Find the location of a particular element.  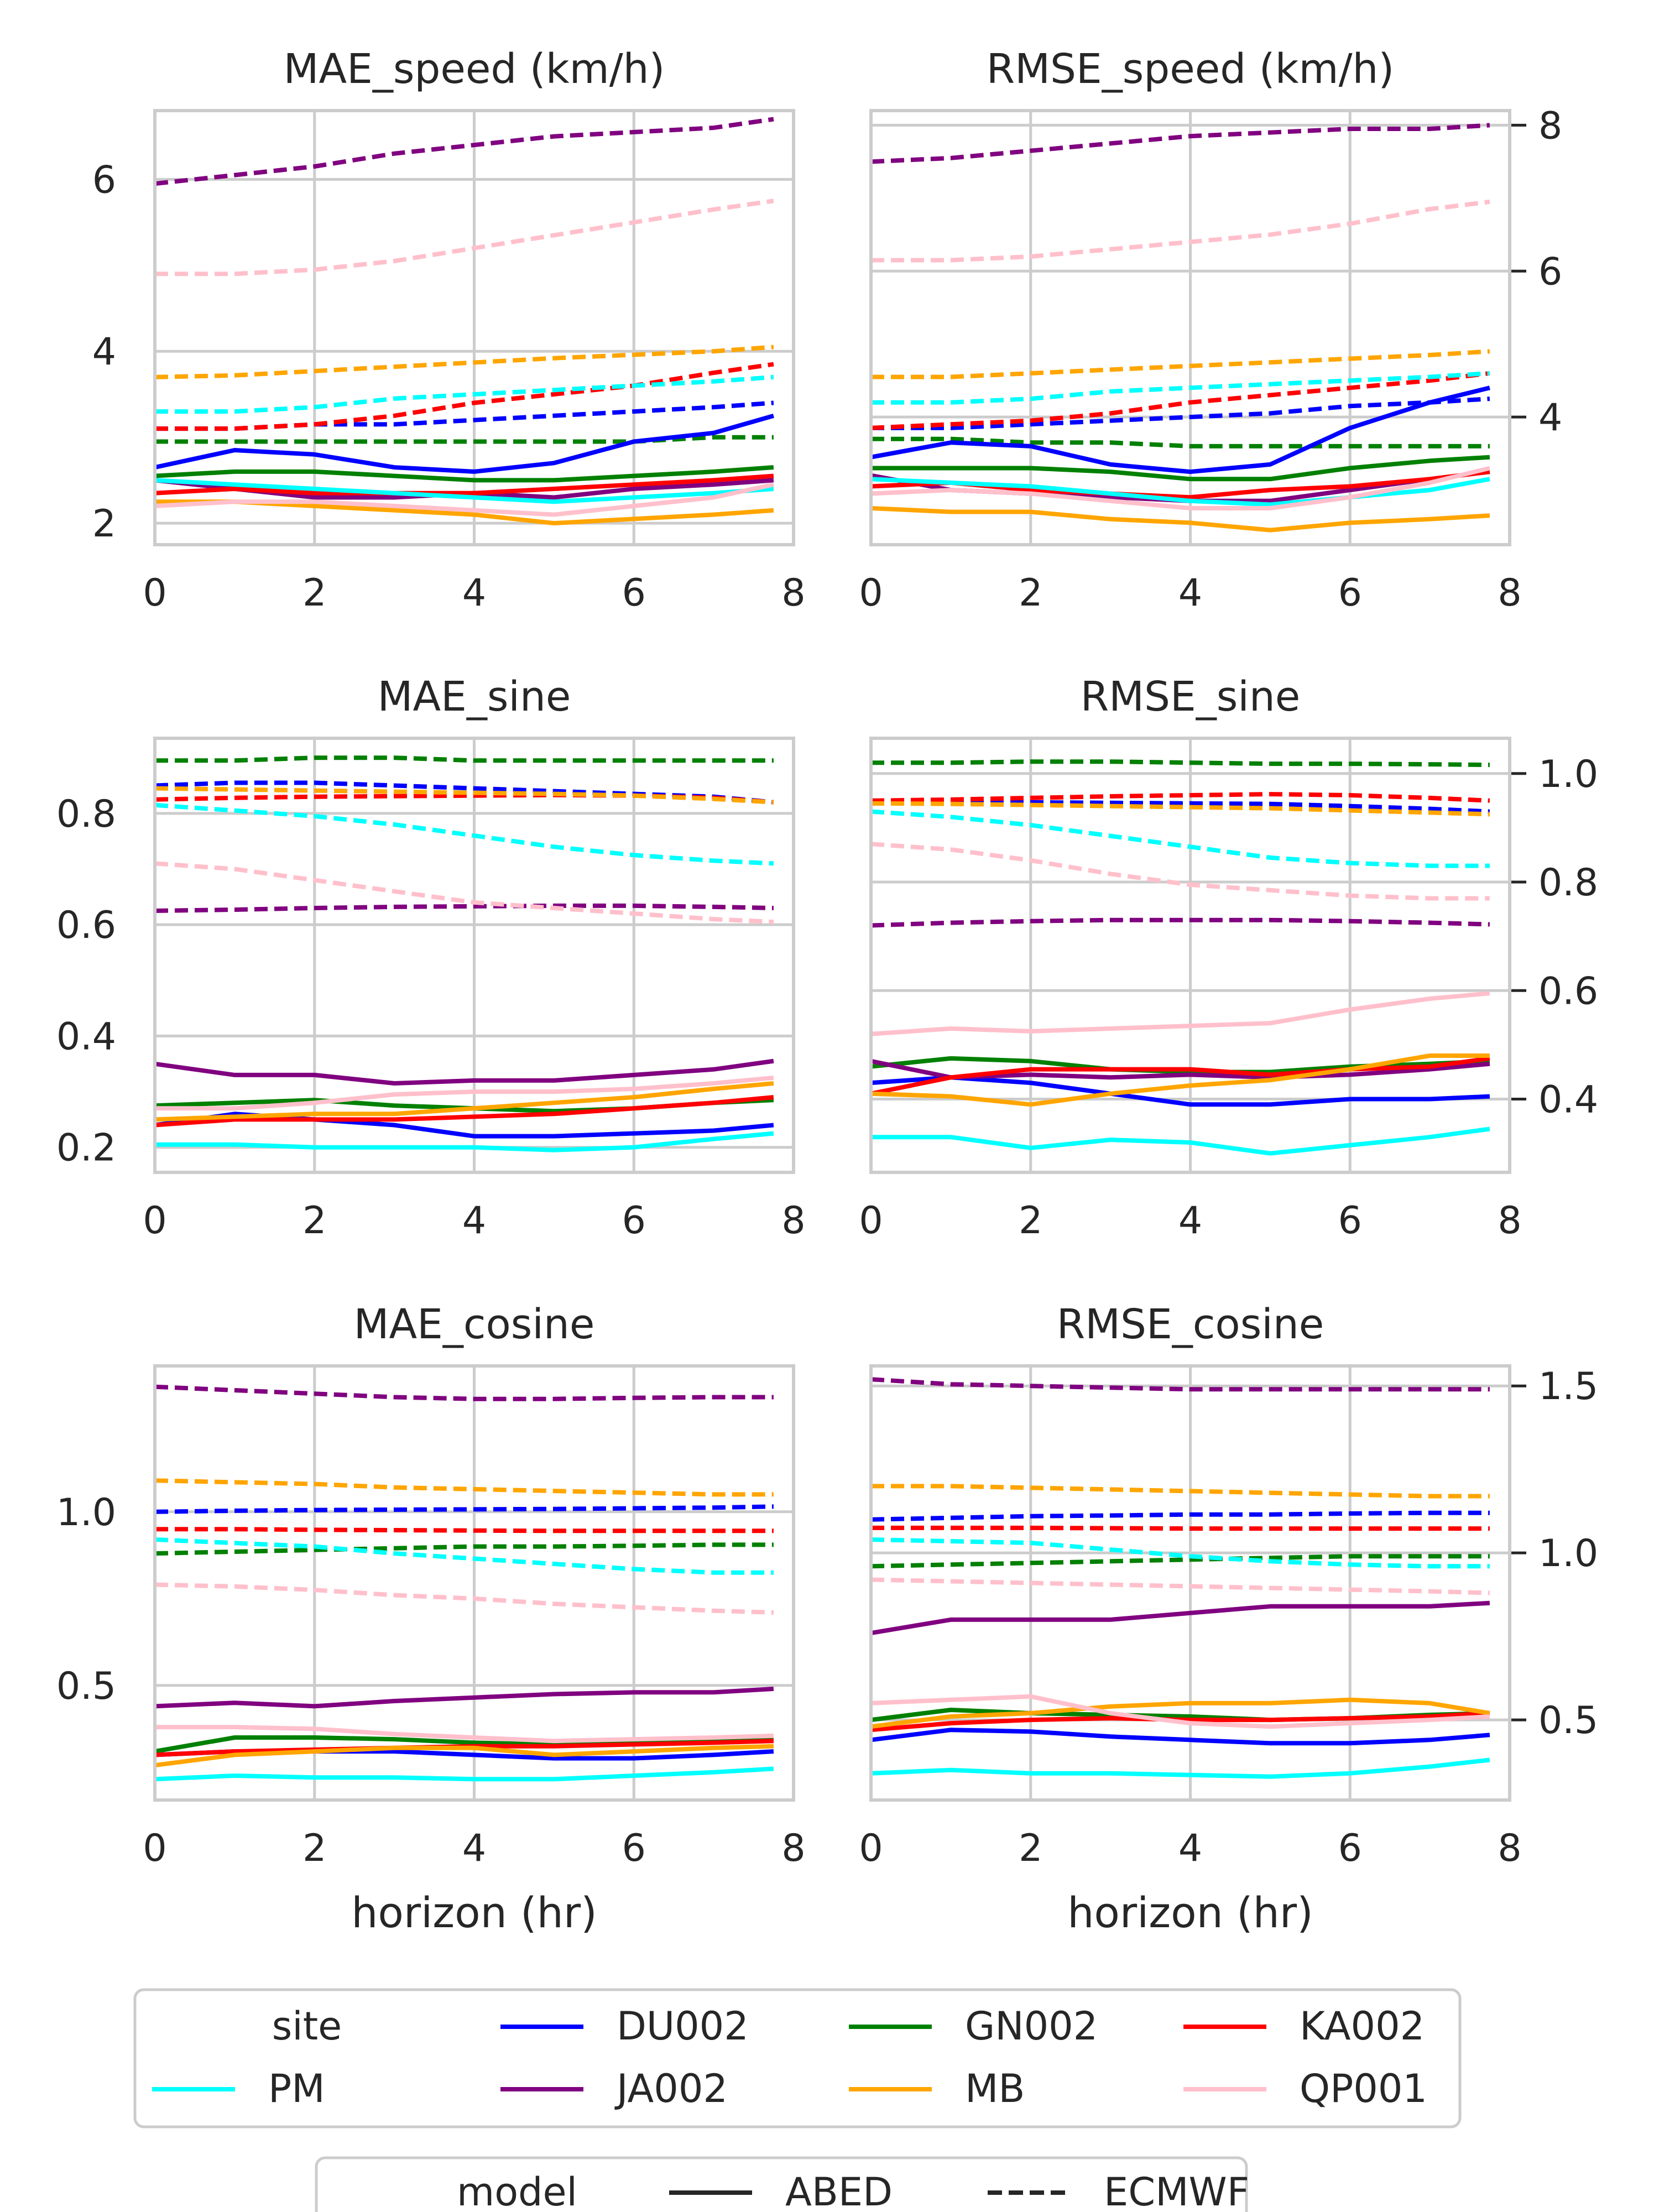

panel-title: MAE_speed (km/h) is located at coordinates (475, 69).